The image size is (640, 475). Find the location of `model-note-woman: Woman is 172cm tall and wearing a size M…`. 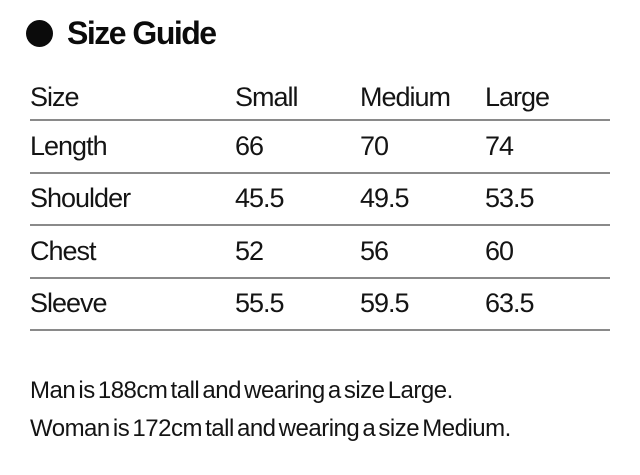

model-note-woman: Woman is 172cm tall and wearing a size M… is located at coordinates (270, 428).